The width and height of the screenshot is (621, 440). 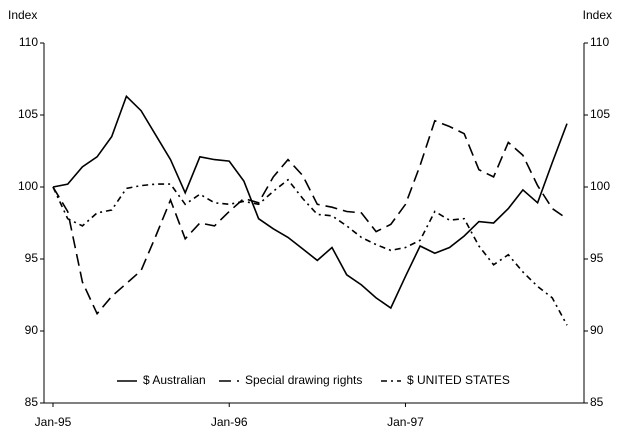 What do you see at coordinates (597, 258) in the screenshot?
I see `y2-tick-label: 95` at bounding box center [597, 258].